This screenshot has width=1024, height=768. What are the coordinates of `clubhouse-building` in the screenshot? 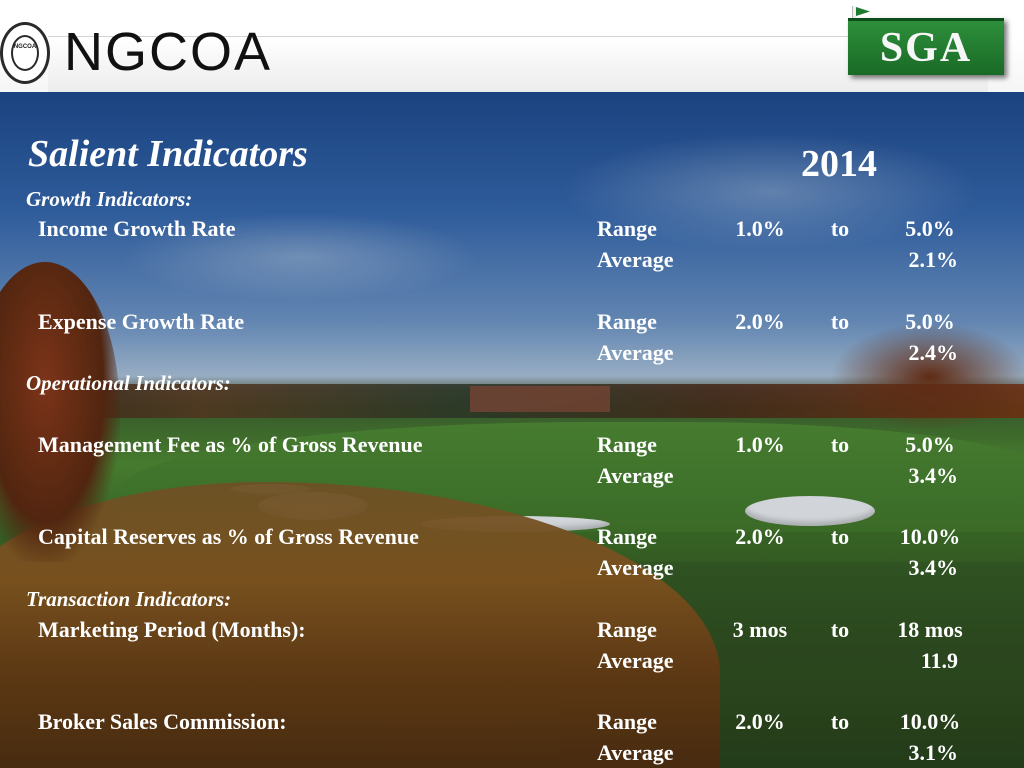 It's located at (540, 399).